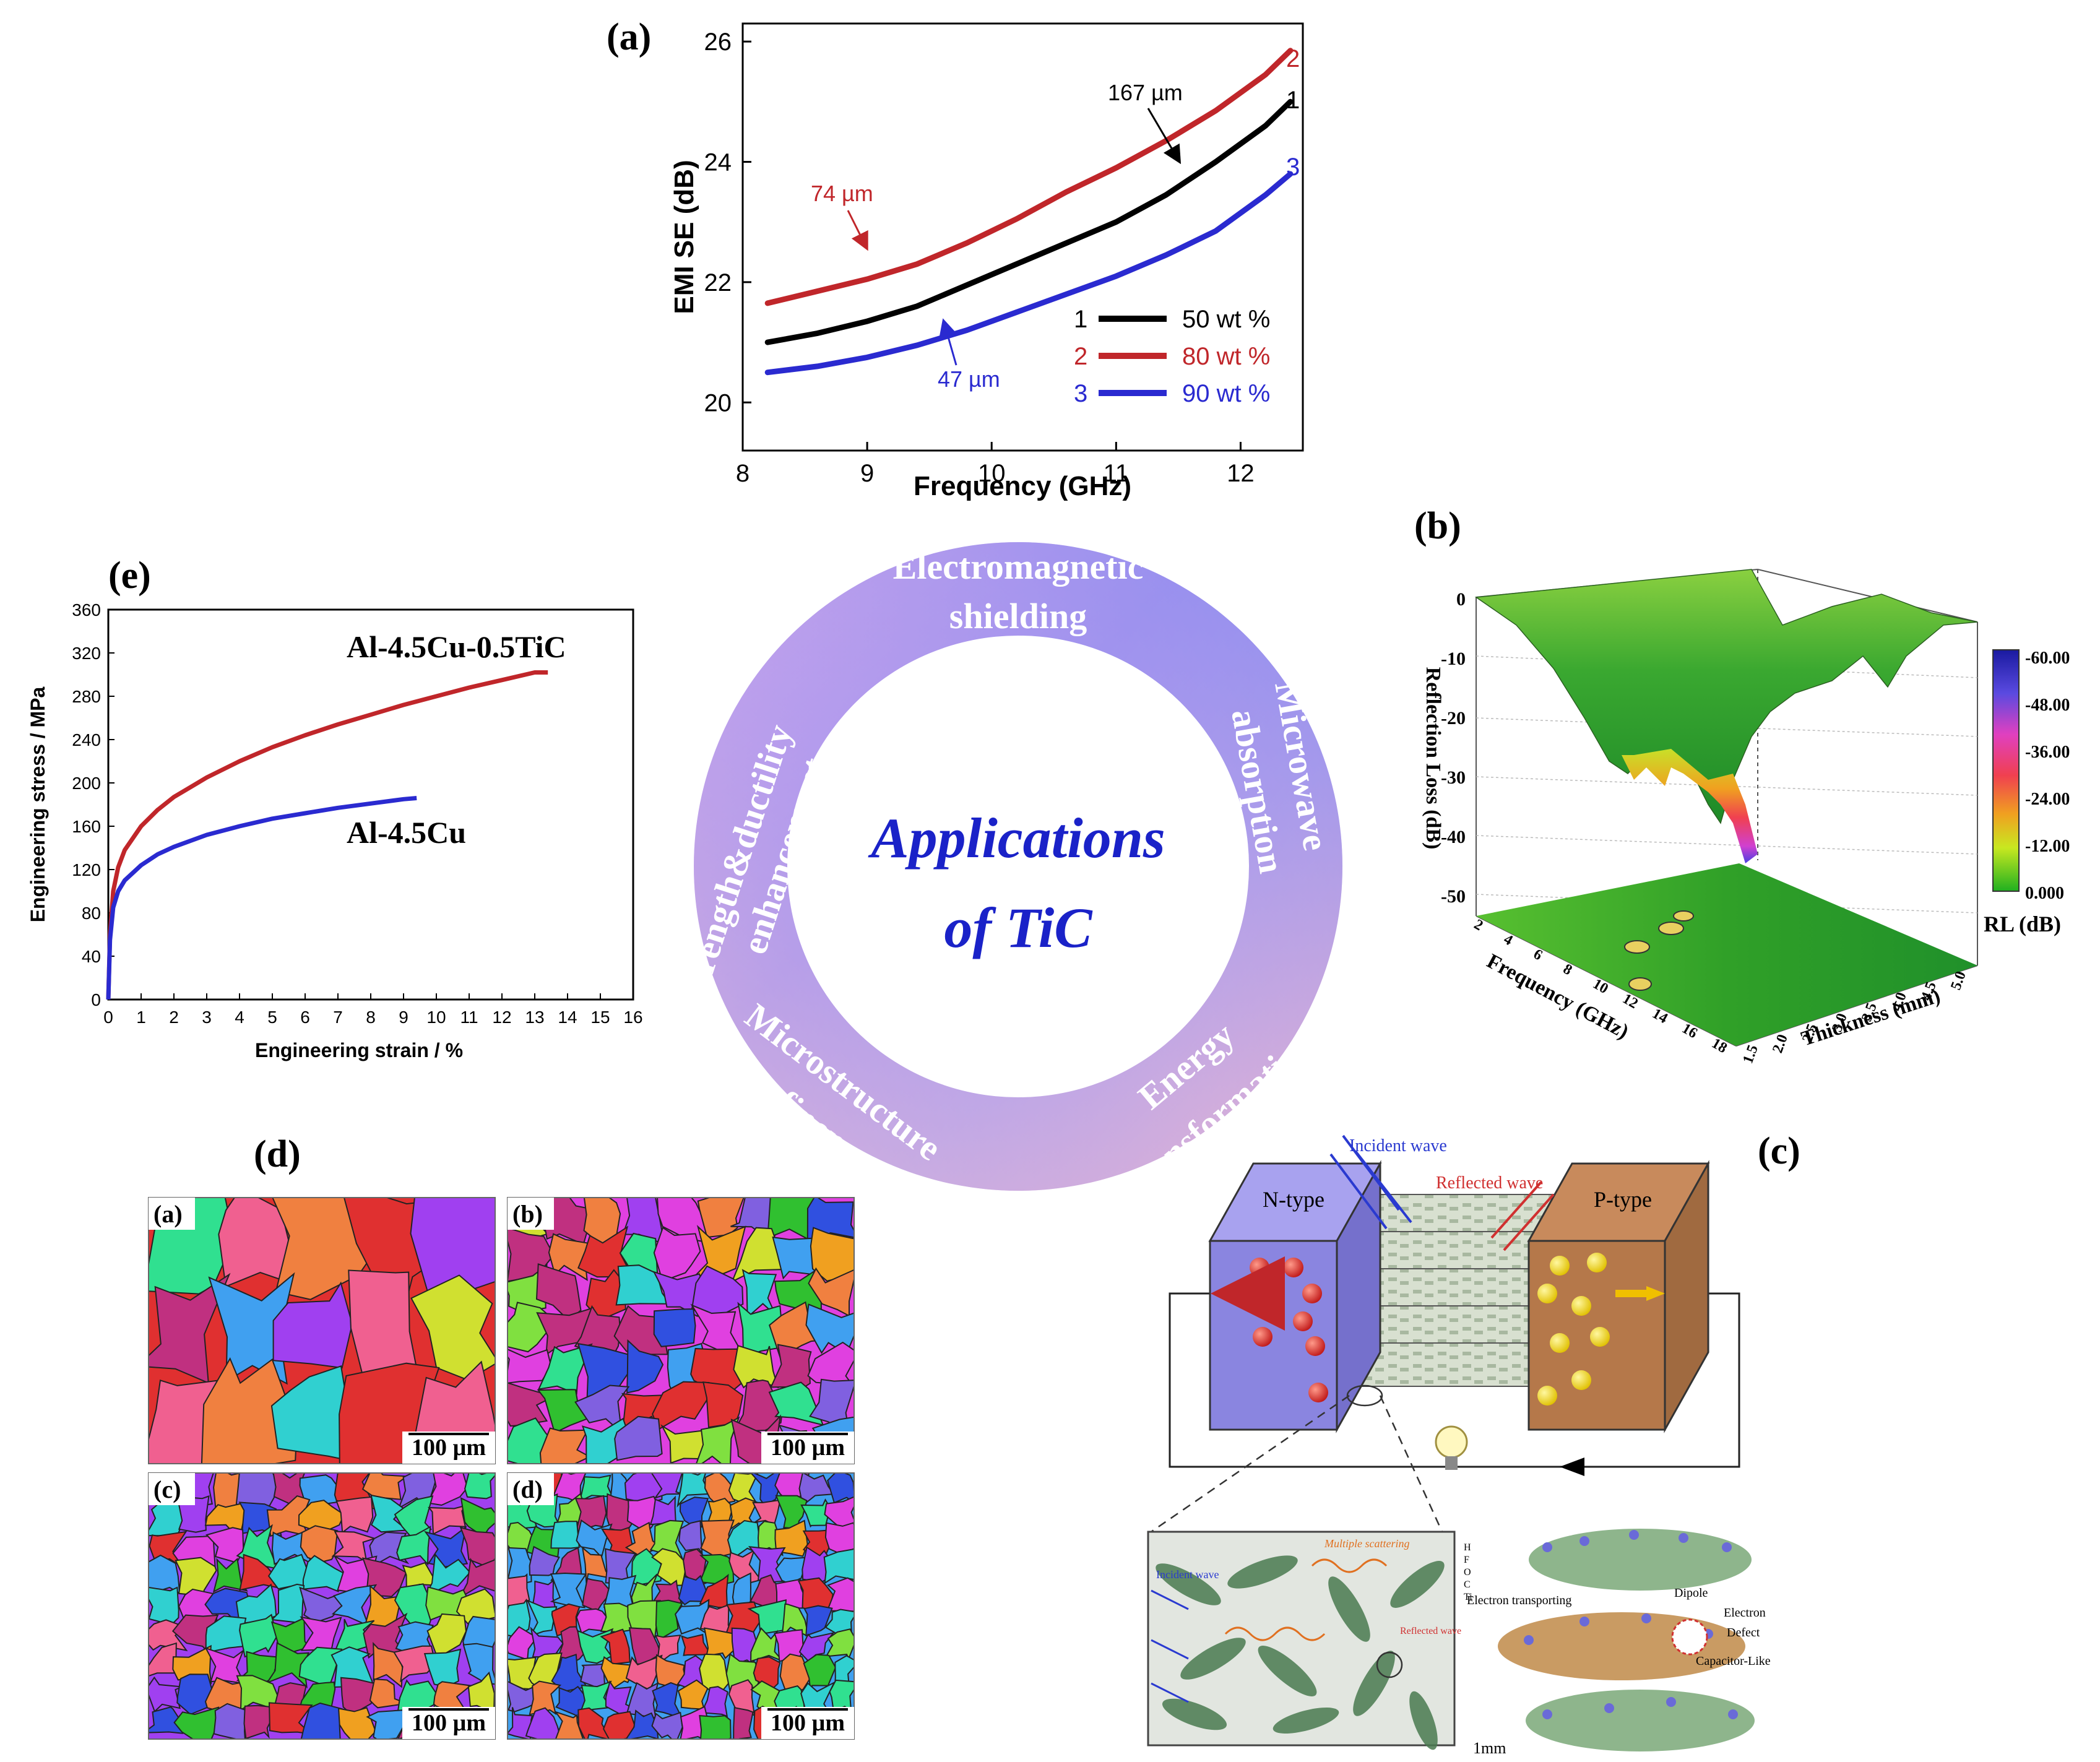 Image resolution: width=2100 pixels, height=1762 pixels. Describe the element at coordinates (2047, 776) in the screenshot. I see `panel-b-colorbar-ticks: -60.00 -48.00 -36.00 -24.00 -12.00 0.000` at that location.